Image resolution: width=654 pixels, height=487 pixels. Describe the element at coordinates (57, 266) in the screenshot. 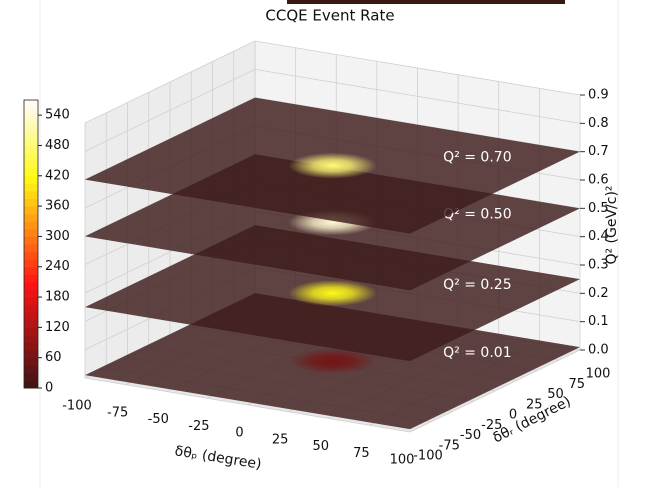

I see `colorbar-tick-label: 240` at that location.